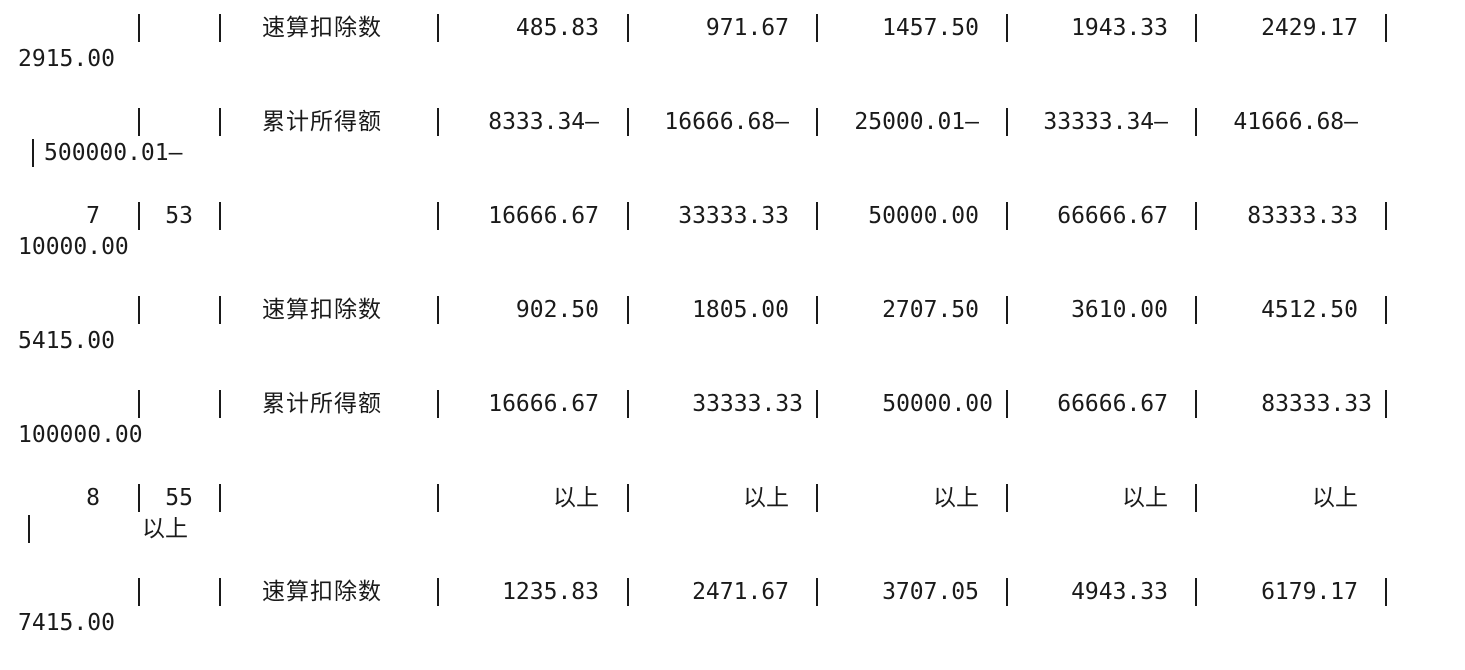 The width and height of the screenshot is (1465, 670). I want to click on level-cell: 8, so click(93, 498).